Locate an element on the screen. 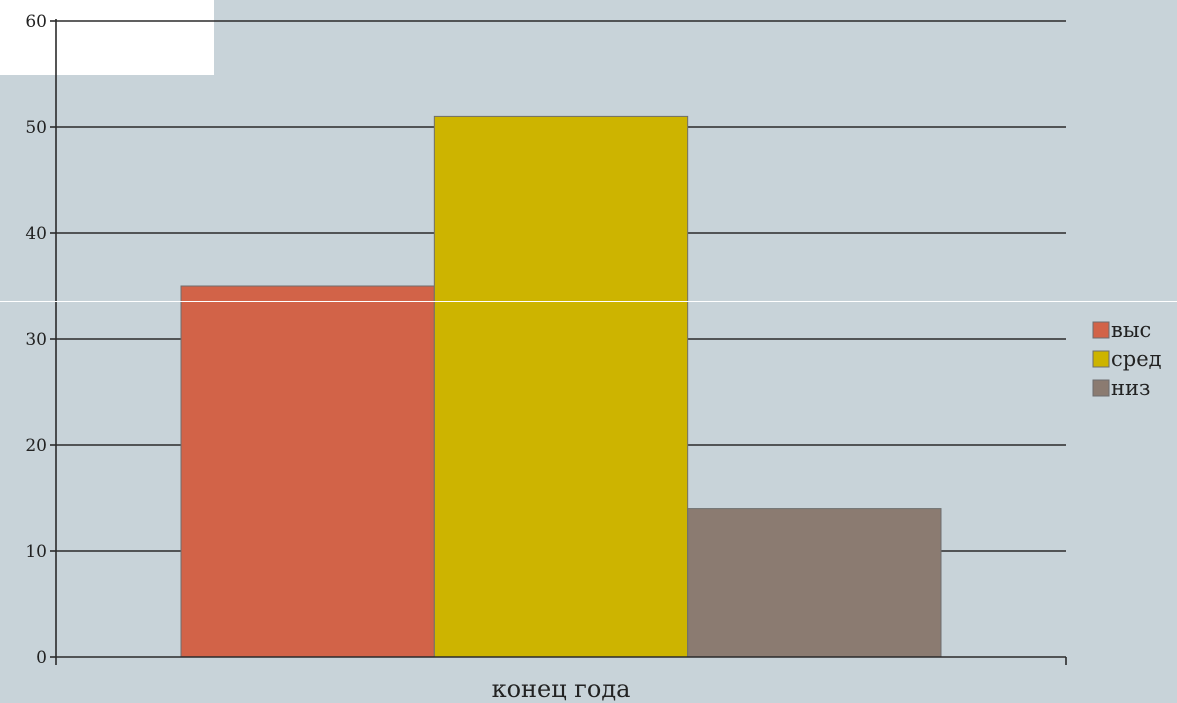 Image resolution: width=1177 pixels, height=703 pixels. white-divider-line is located at coordinates (588, 301).